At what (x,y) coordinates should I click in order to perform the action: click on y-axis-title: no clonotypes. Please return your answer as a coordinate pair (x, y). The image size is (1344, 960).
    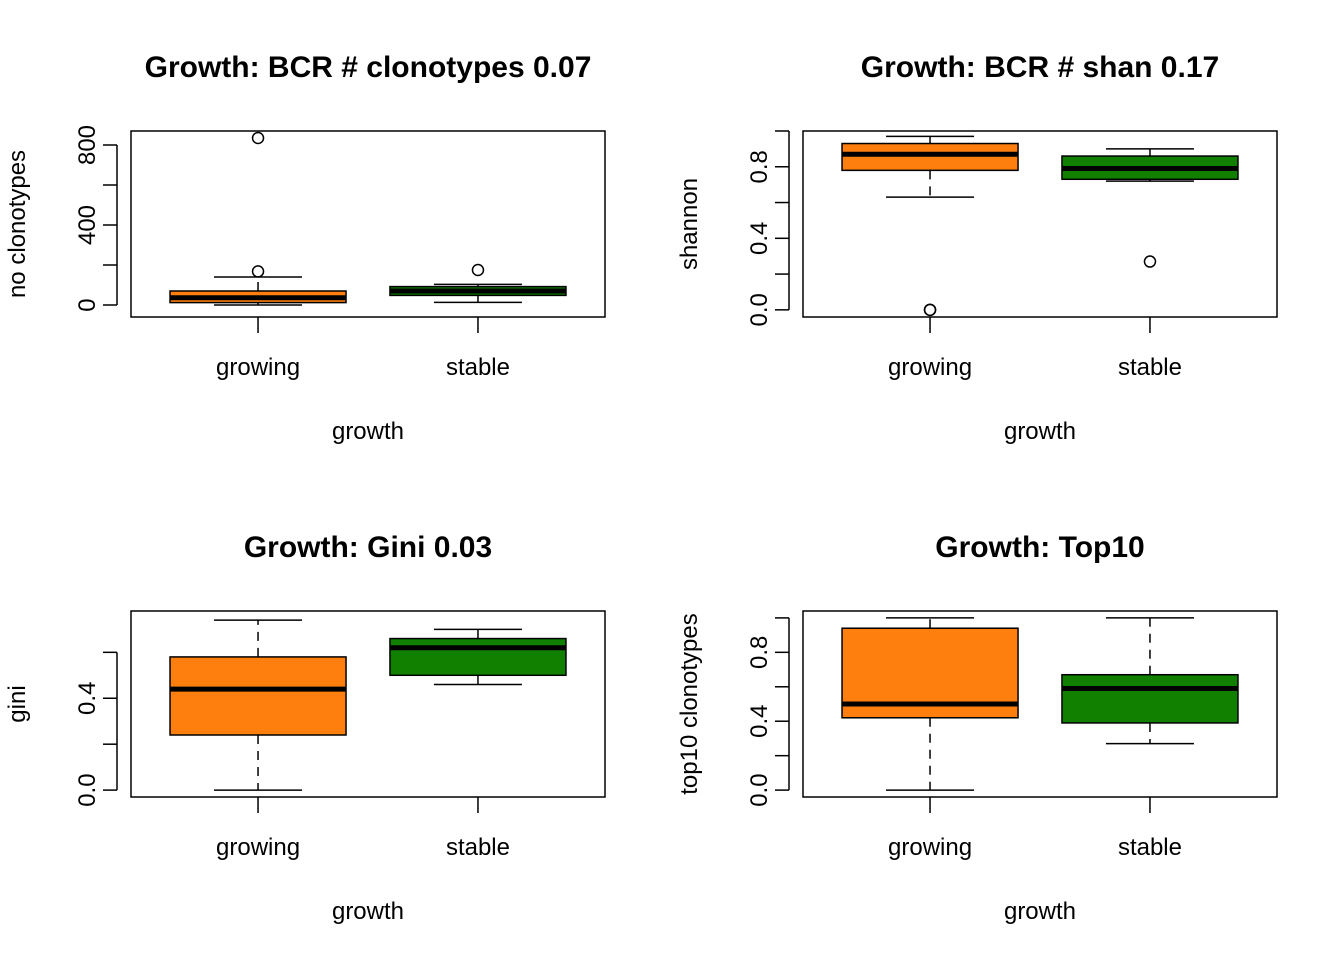
    Looking at the image, I should click on (17, 224).